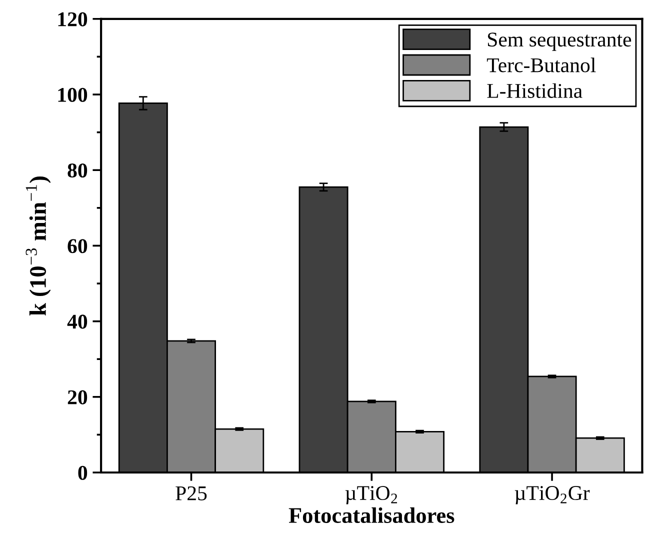 This screenshot has height=540, width=652. What do you see at coordinates (534, 90) in the screenshot?
I see `legend-label: L-Histidina` at bounding box center [534, 90].